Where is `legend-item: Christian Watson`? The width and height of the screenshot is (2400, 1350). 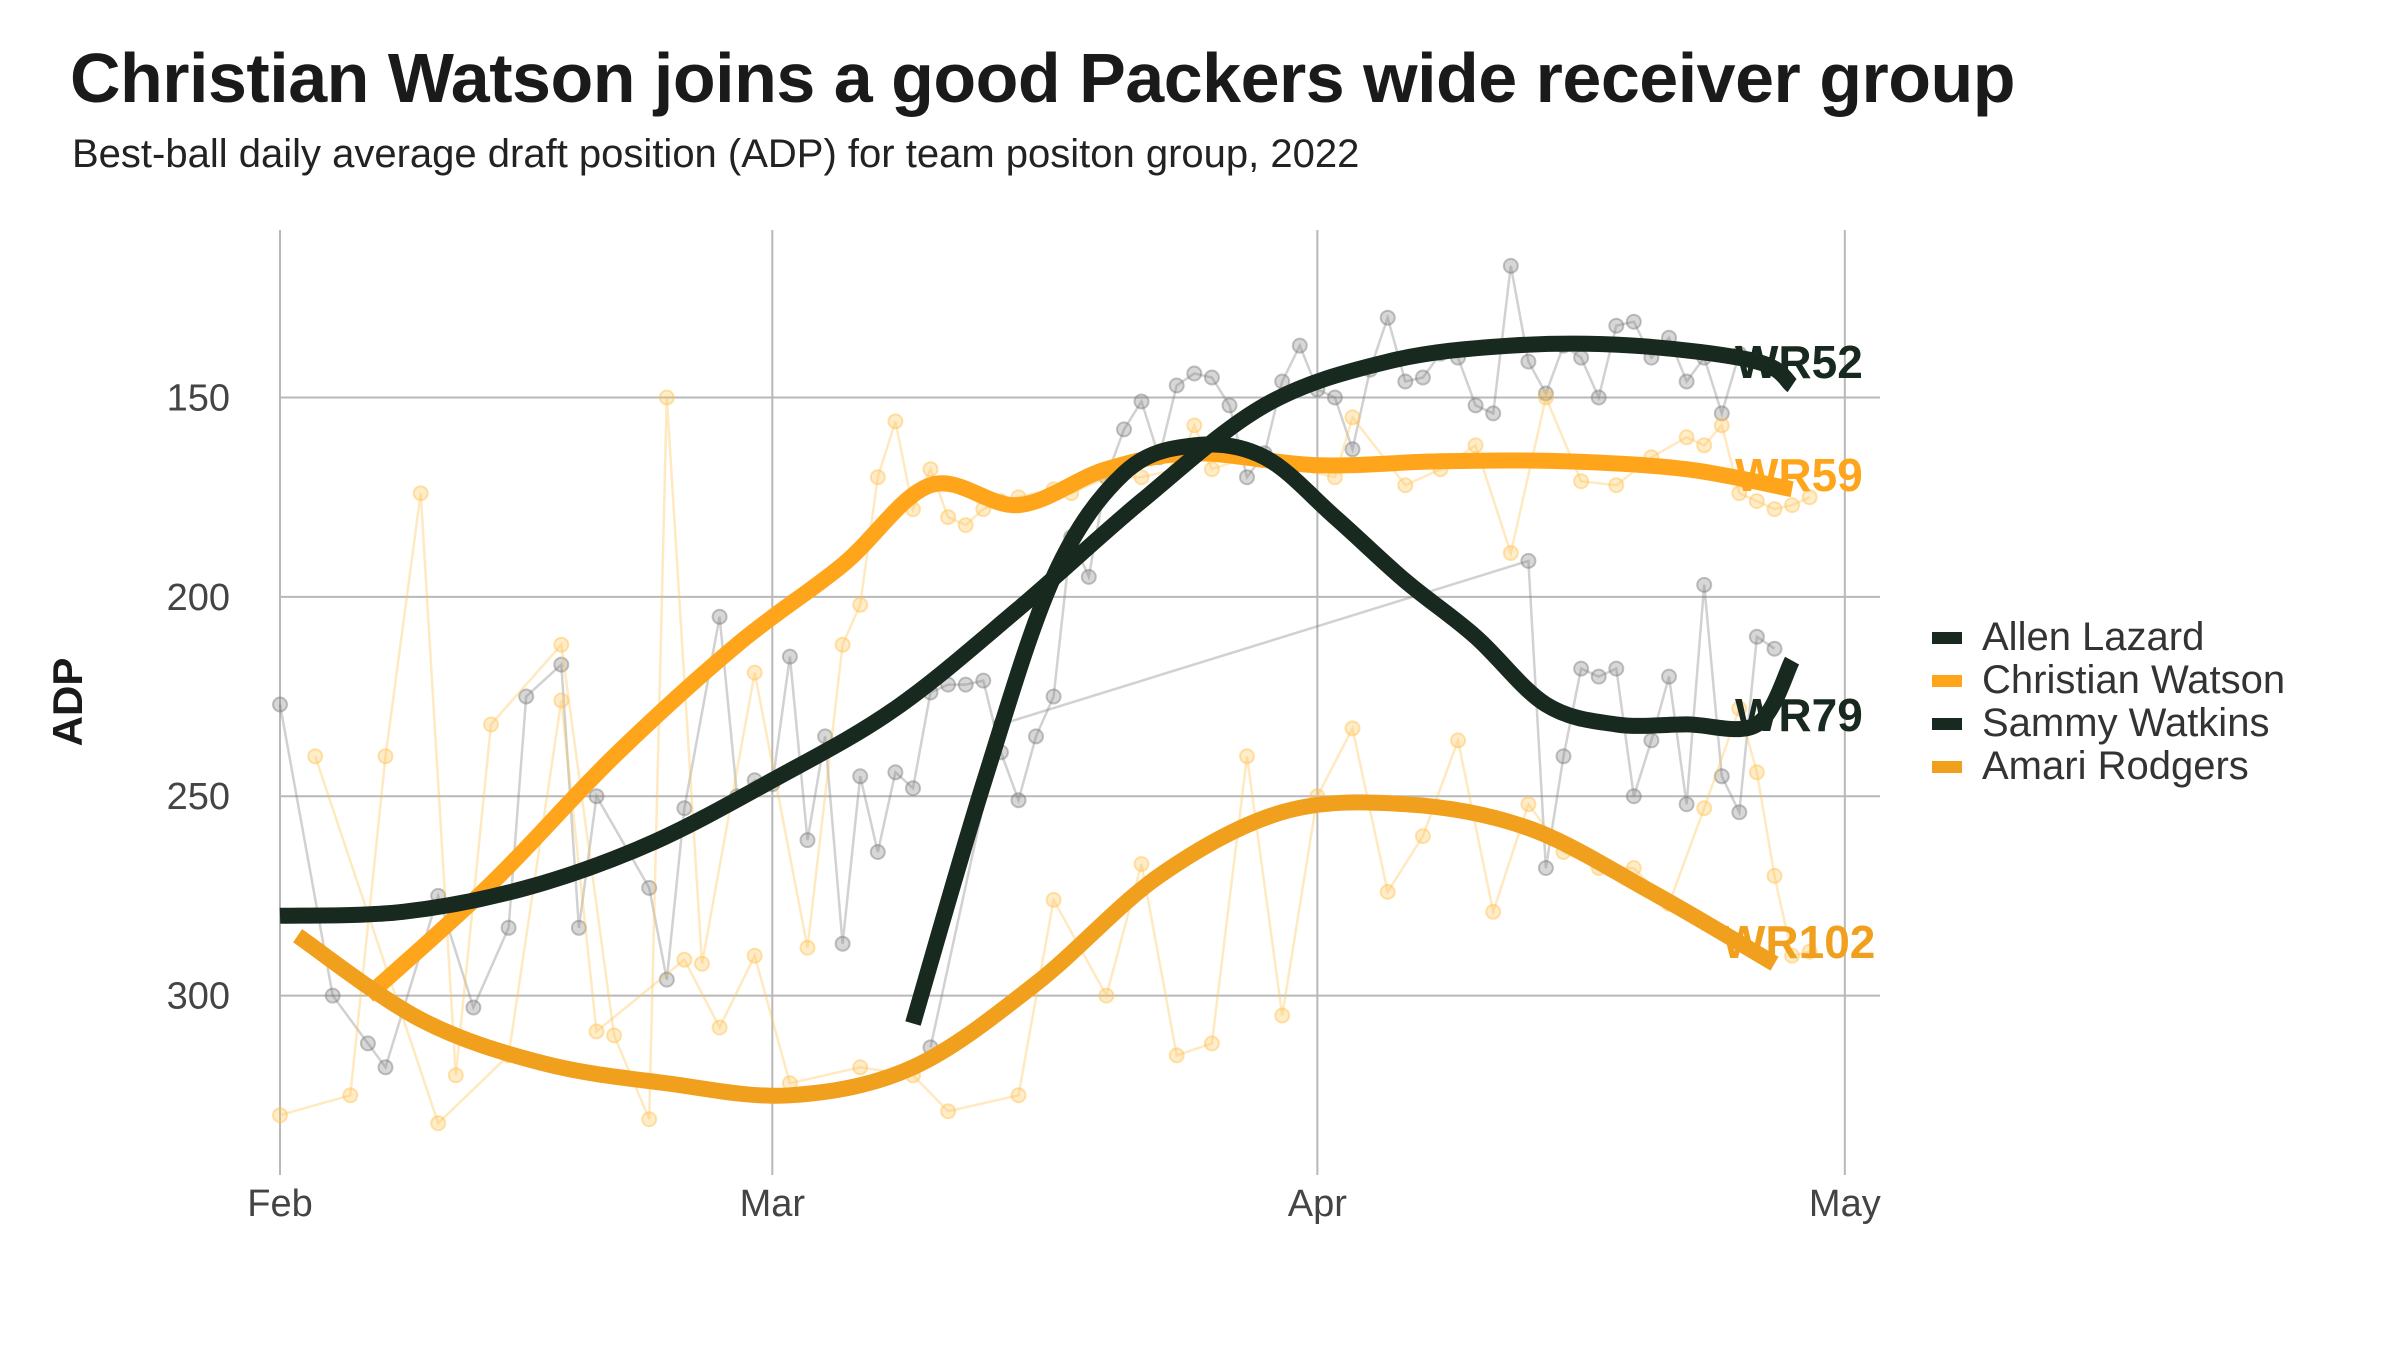
legend-item: Christian Watson is located at coordinates (2109, 680).